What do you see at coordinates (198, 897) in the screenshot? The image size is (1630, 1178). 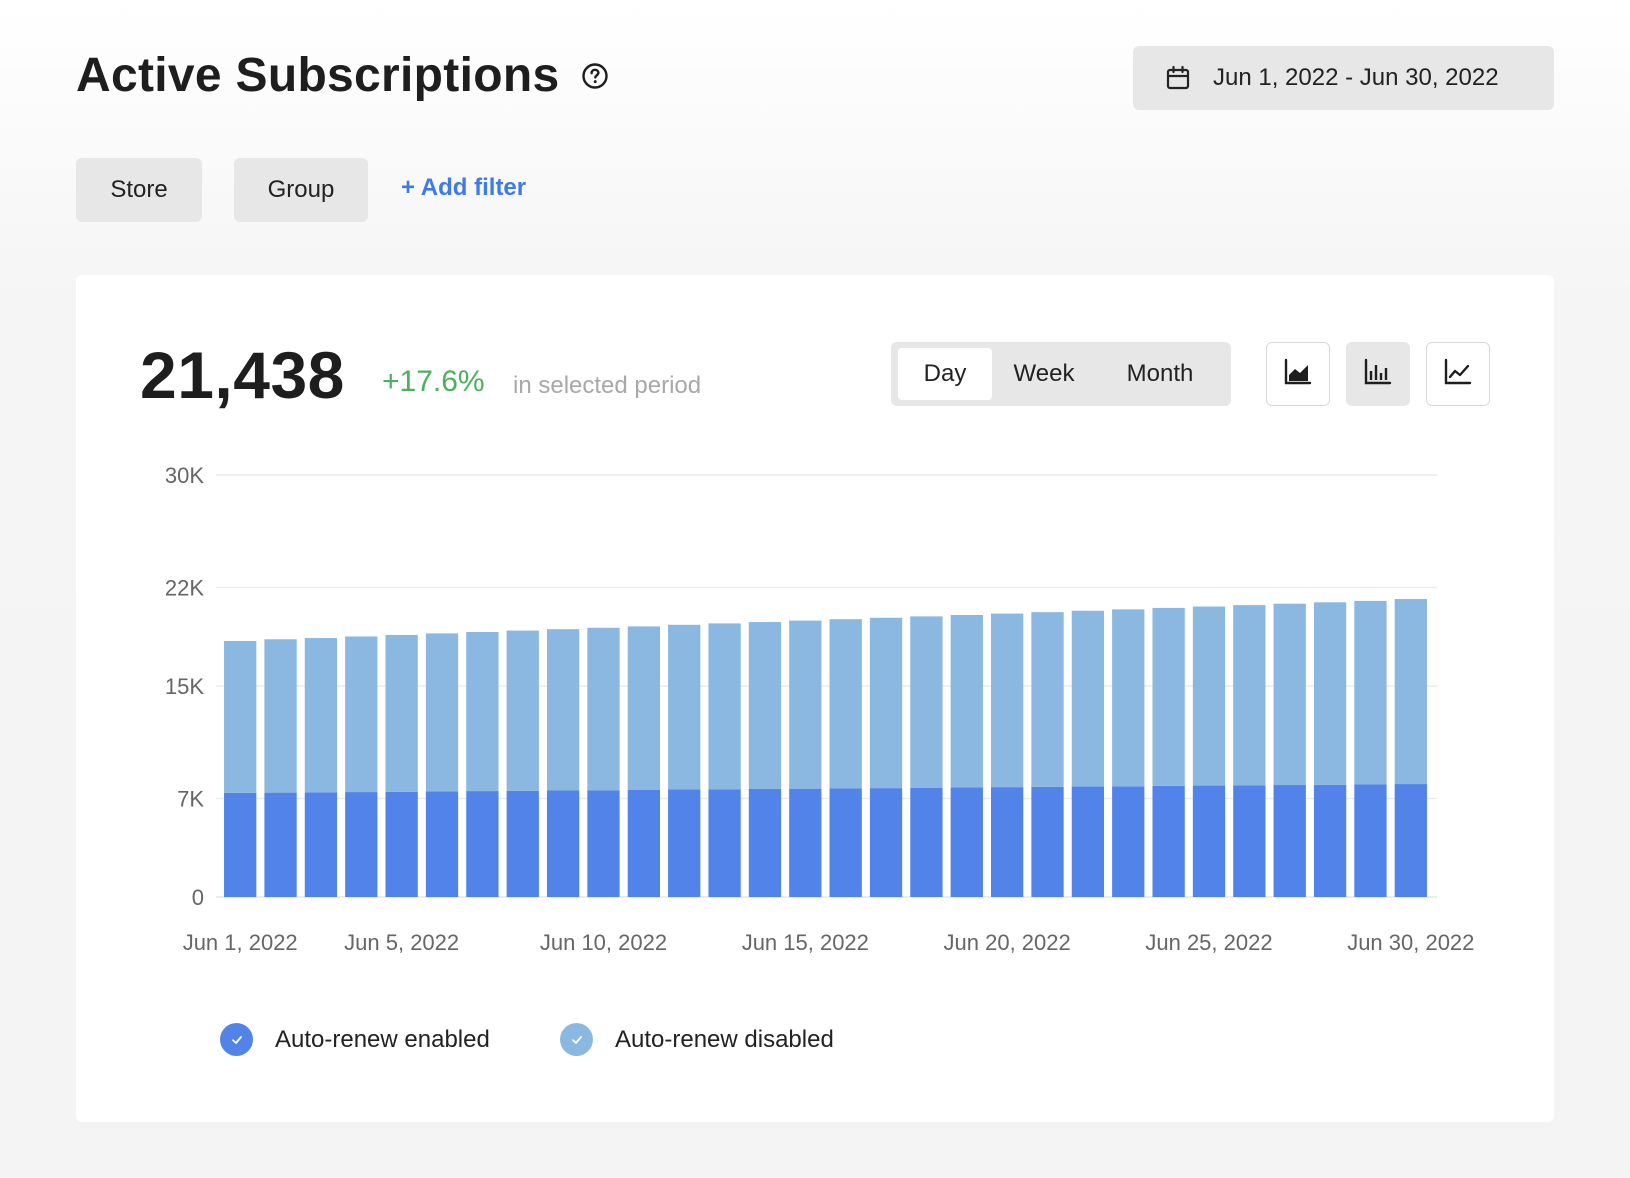 I see `y-tick-label: 0` at bounding box center [198, 897].